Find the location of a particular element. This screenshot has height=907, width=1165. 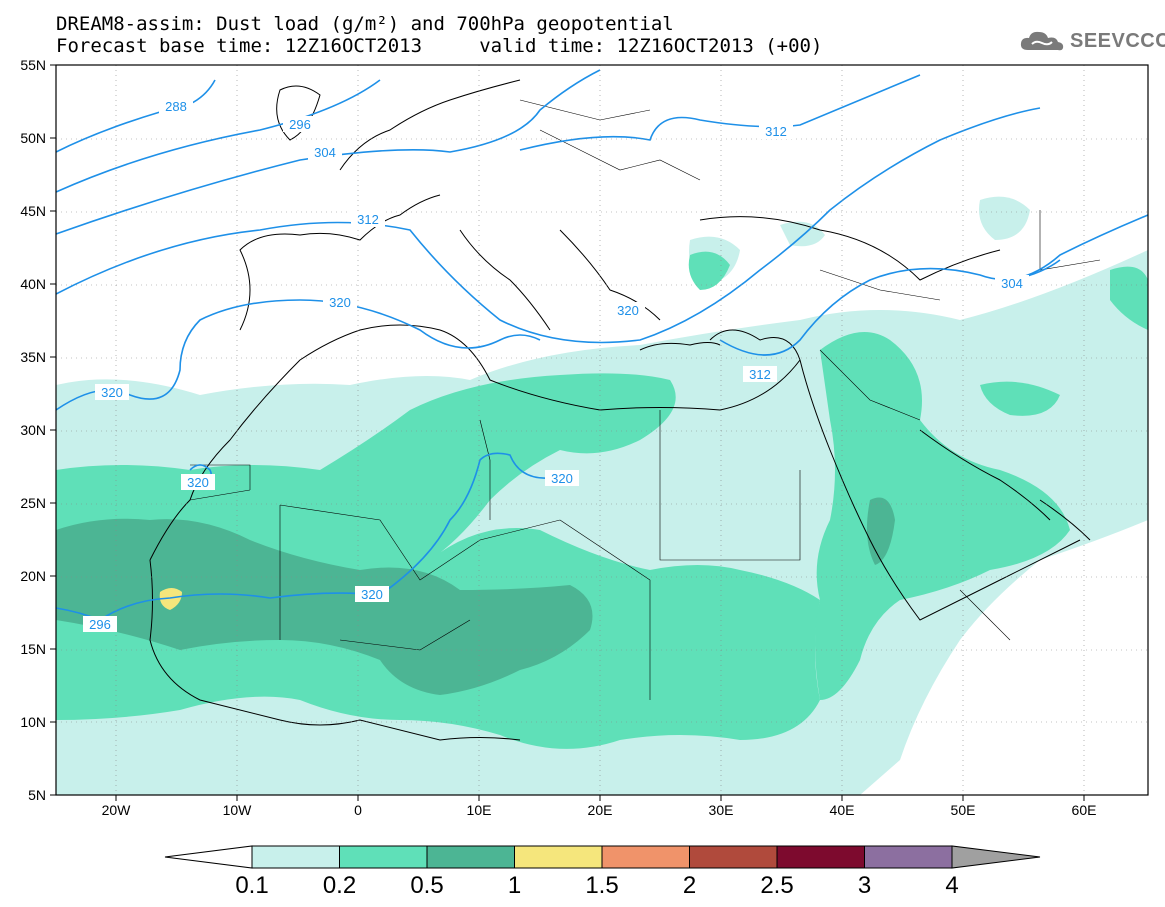

lon-label: 40E is located at coordinates (842, 810).